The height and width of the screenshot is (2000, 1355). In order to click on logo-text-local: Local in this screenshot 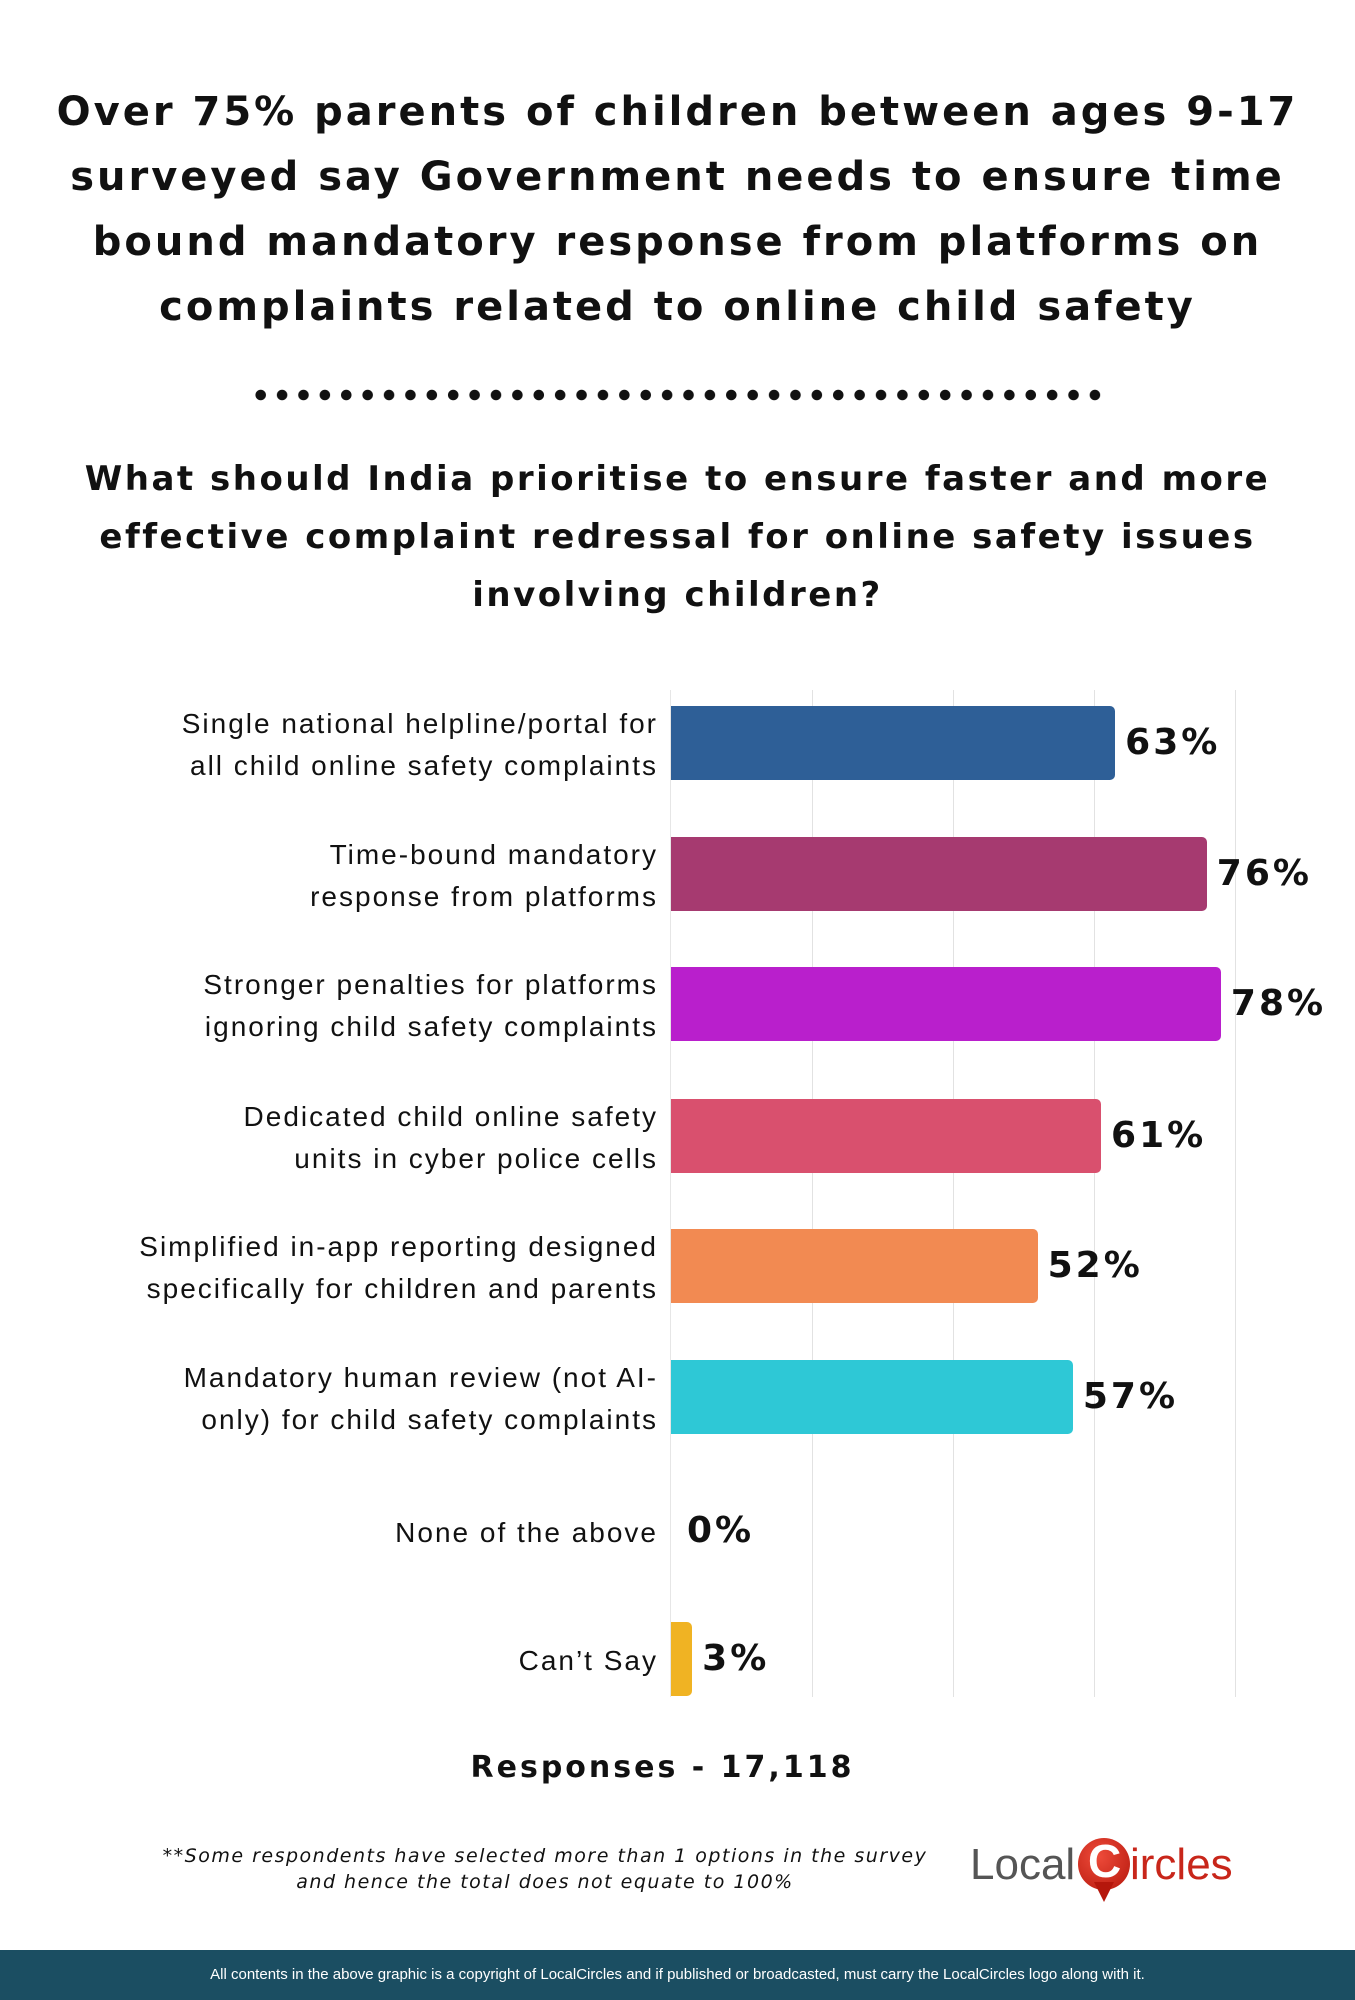, I will do `click(1023, 1864)`.